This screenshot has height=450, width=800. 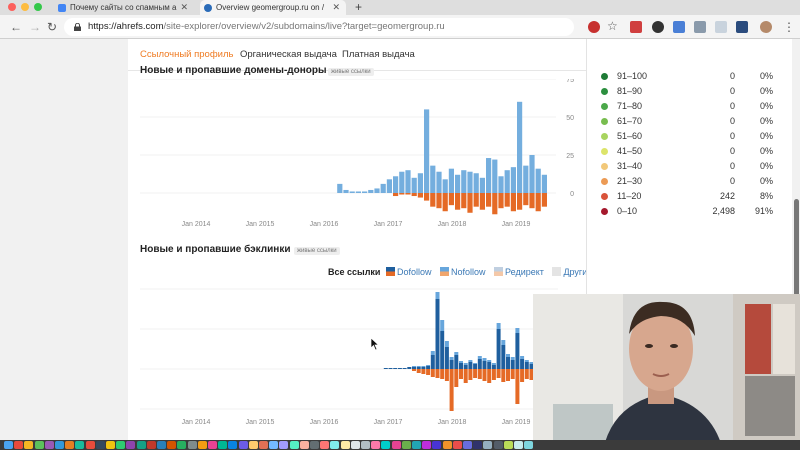 I want to click on dr-range: 21–30, so click(x=630, y=181).